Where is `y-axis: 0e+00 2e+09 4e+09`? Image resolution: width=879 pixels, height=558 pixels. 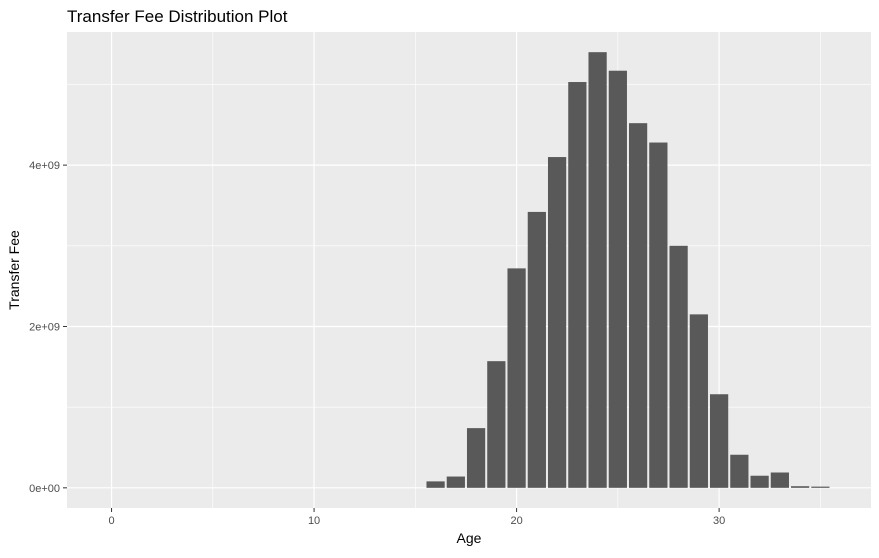
y-axis: 0e+00 2e+09 4e+09 is located at coordinates (48, 327).